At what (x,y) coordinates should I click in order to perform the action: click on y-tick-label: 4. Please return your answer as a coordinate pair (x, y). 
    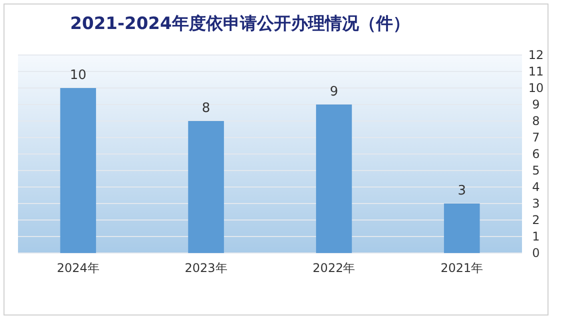
    Looking at the image, I should click on (536, 187).